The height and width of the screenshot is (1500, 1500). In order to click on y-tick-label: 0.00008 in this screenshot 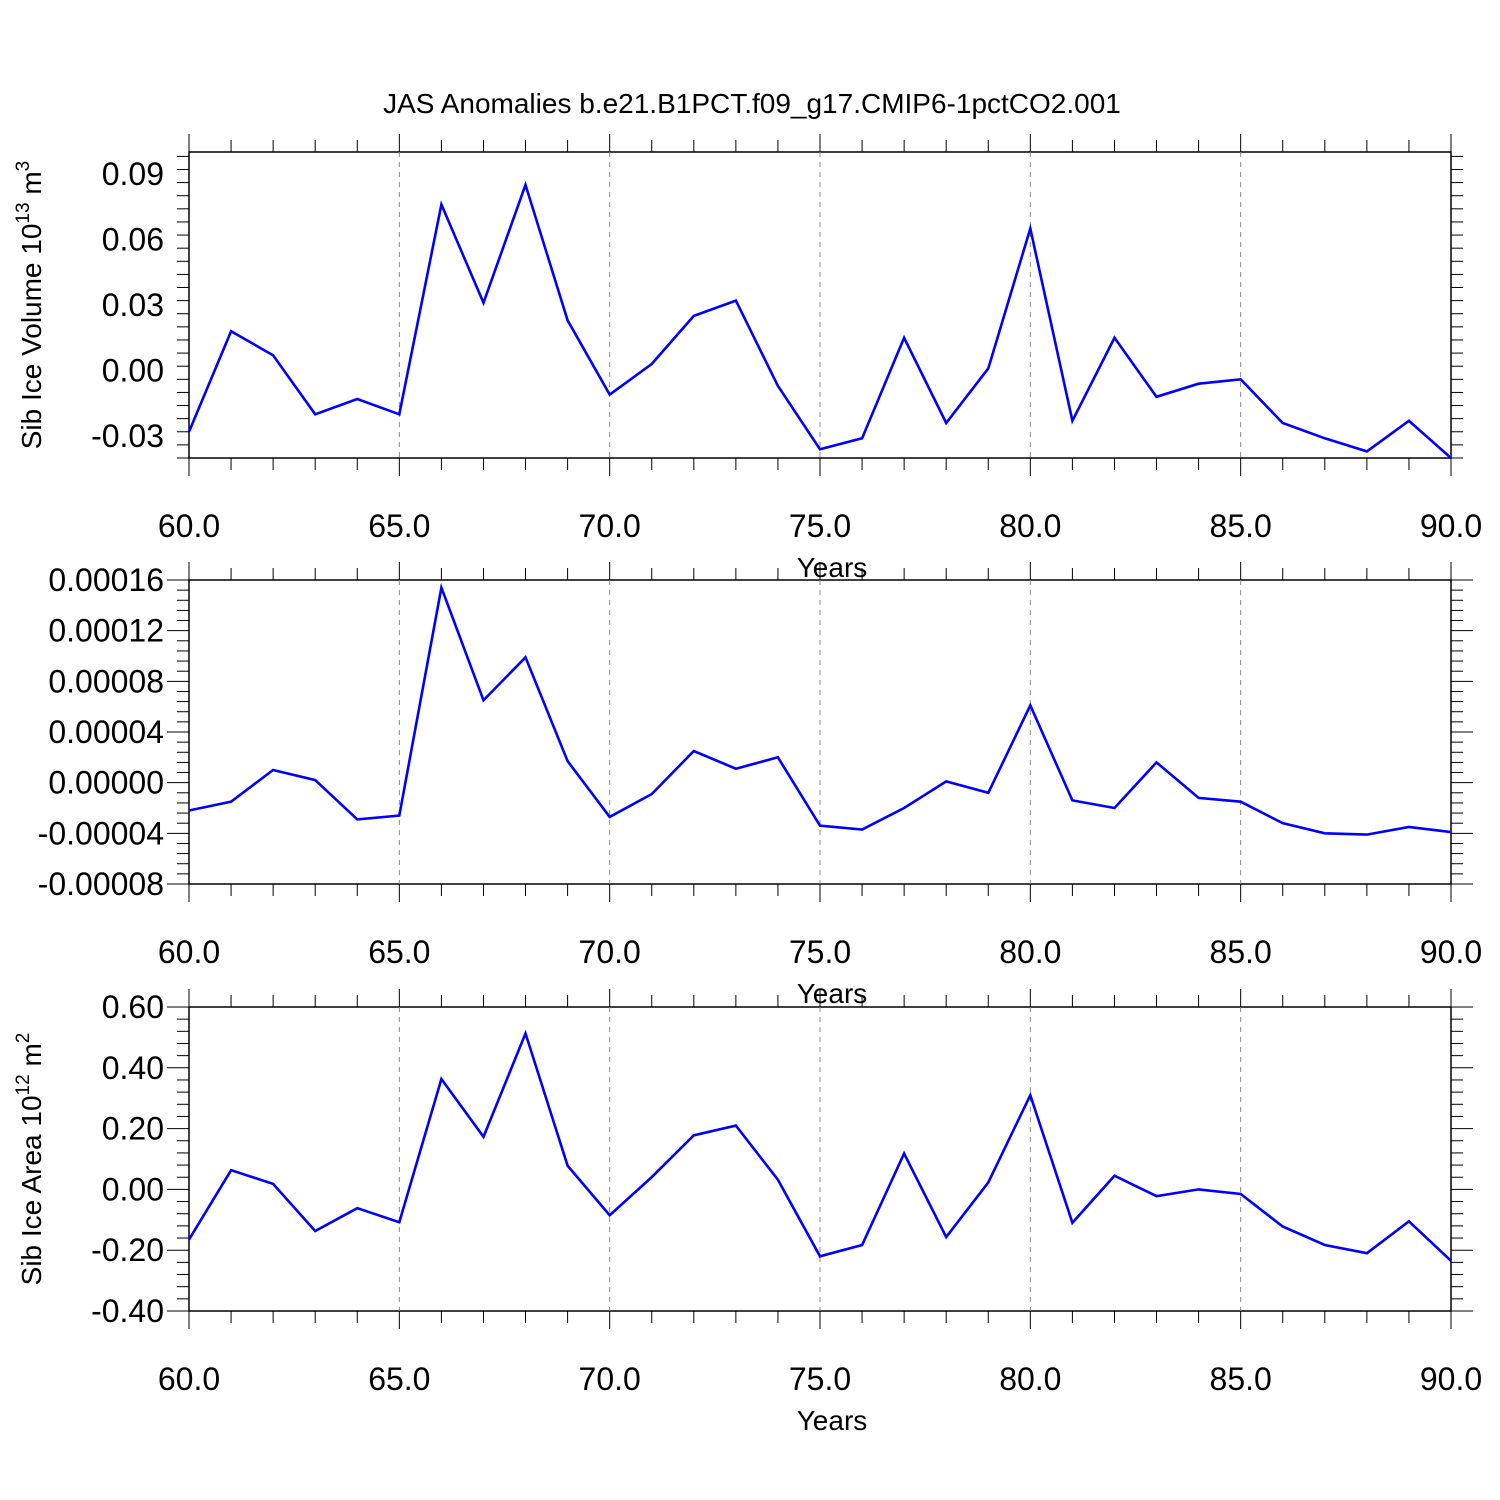, I will do `click(106, 681)`.